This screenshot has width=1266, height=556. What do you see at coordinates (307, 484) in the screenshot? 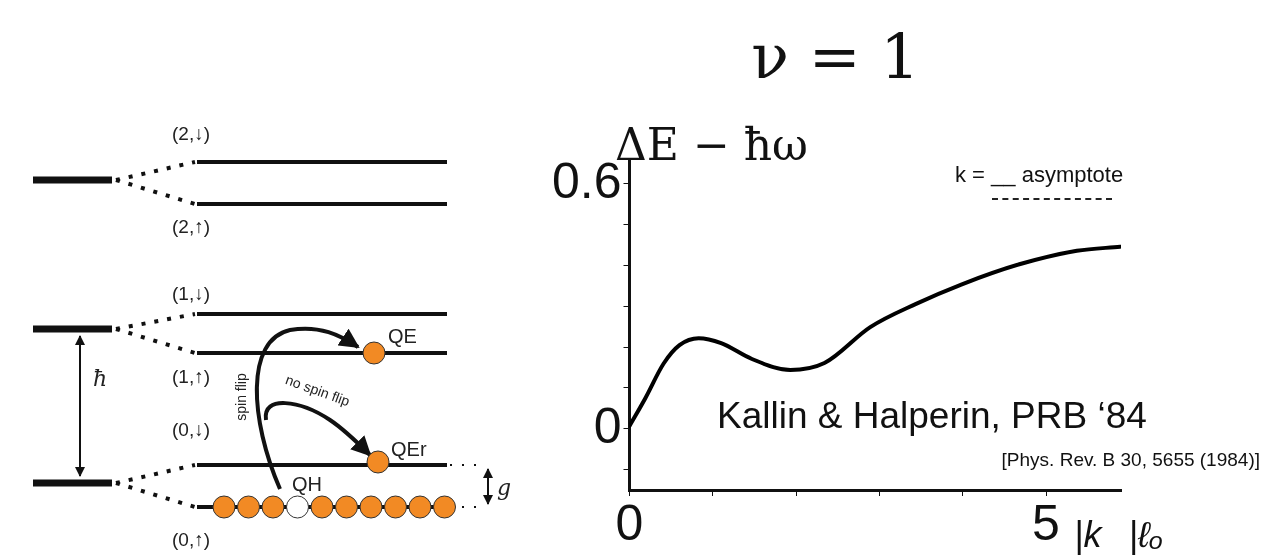
I see `text: QH` at bounding box center [307, 484].